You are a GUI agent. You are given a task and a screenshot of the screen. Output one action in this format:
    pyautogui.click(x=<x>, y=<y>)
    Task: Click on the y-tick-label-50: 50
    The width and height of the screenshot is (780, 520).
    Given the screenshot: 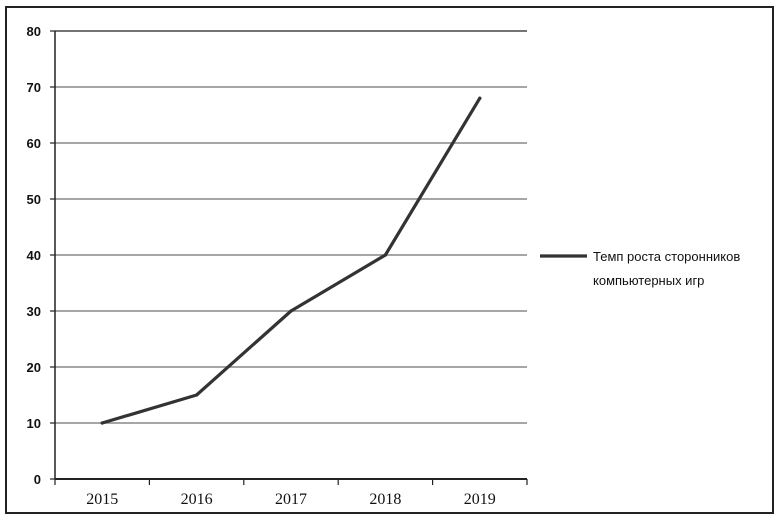 What is the action you would take?
    pyautogui.click(x=34, y=199)
    